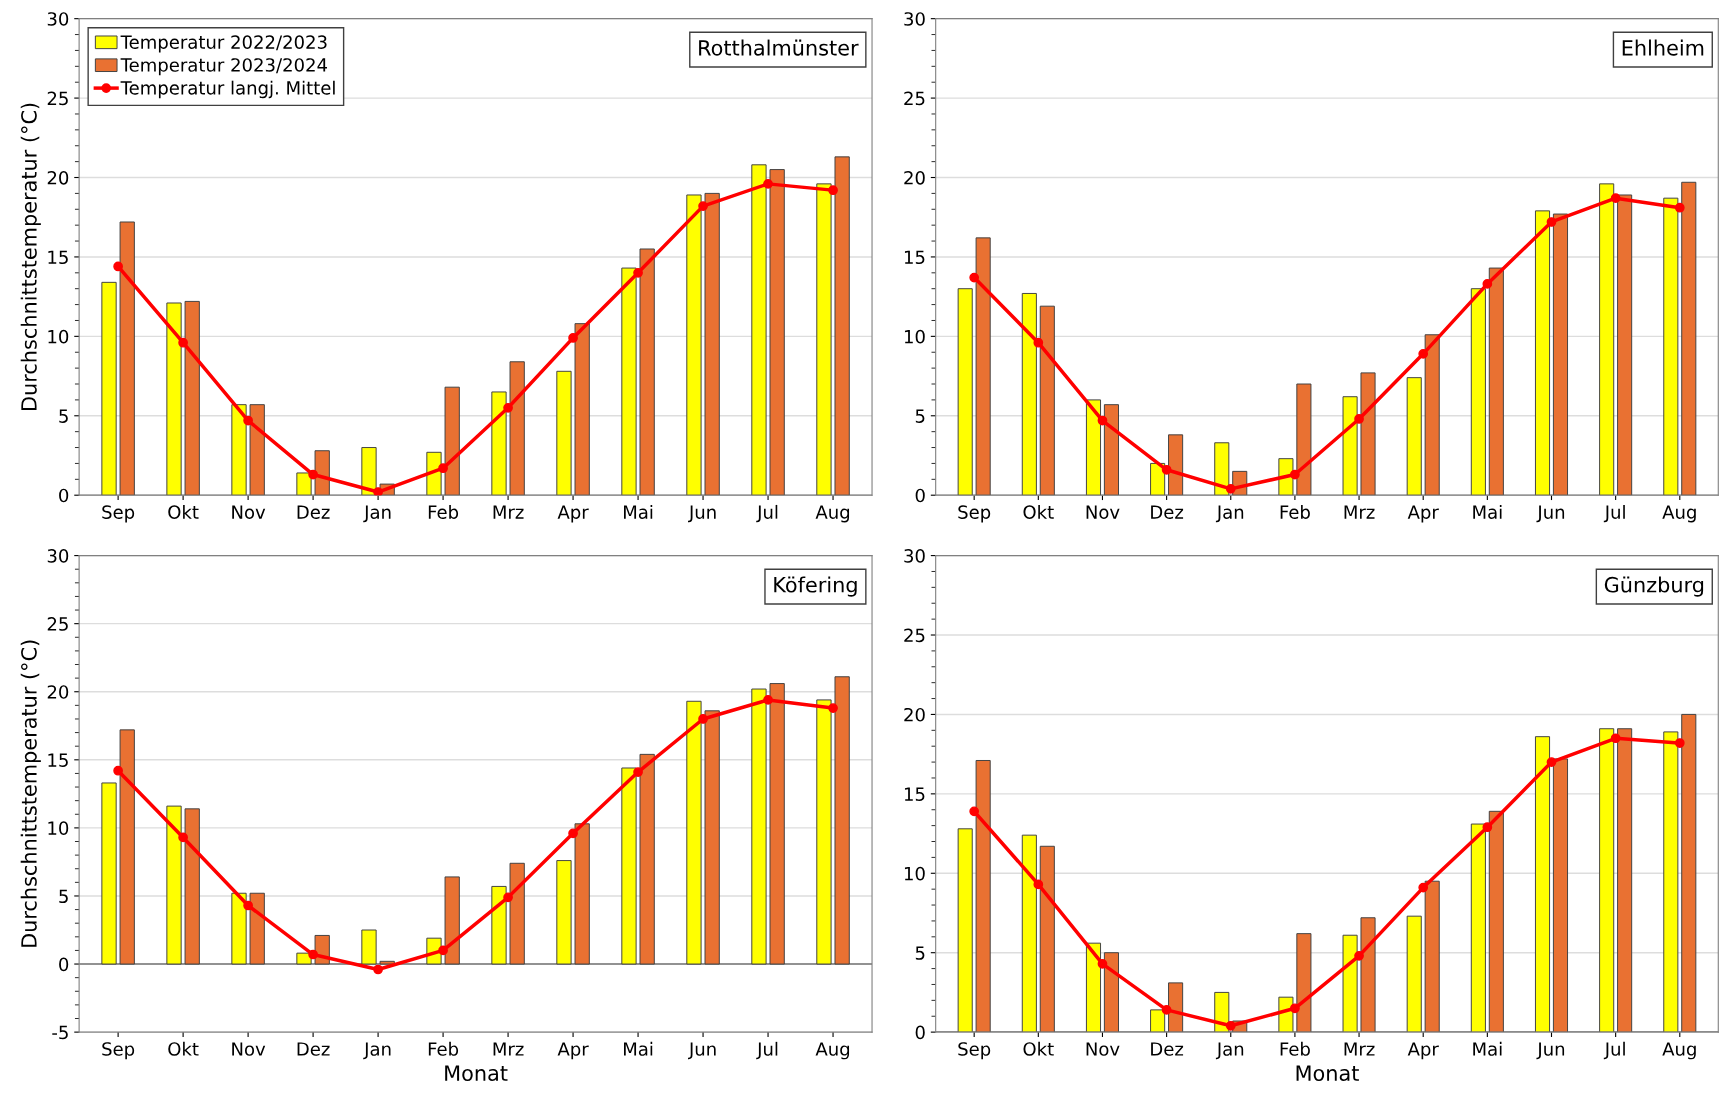  I want to click on x-axis-title: Monat, so click(1327, 1073).